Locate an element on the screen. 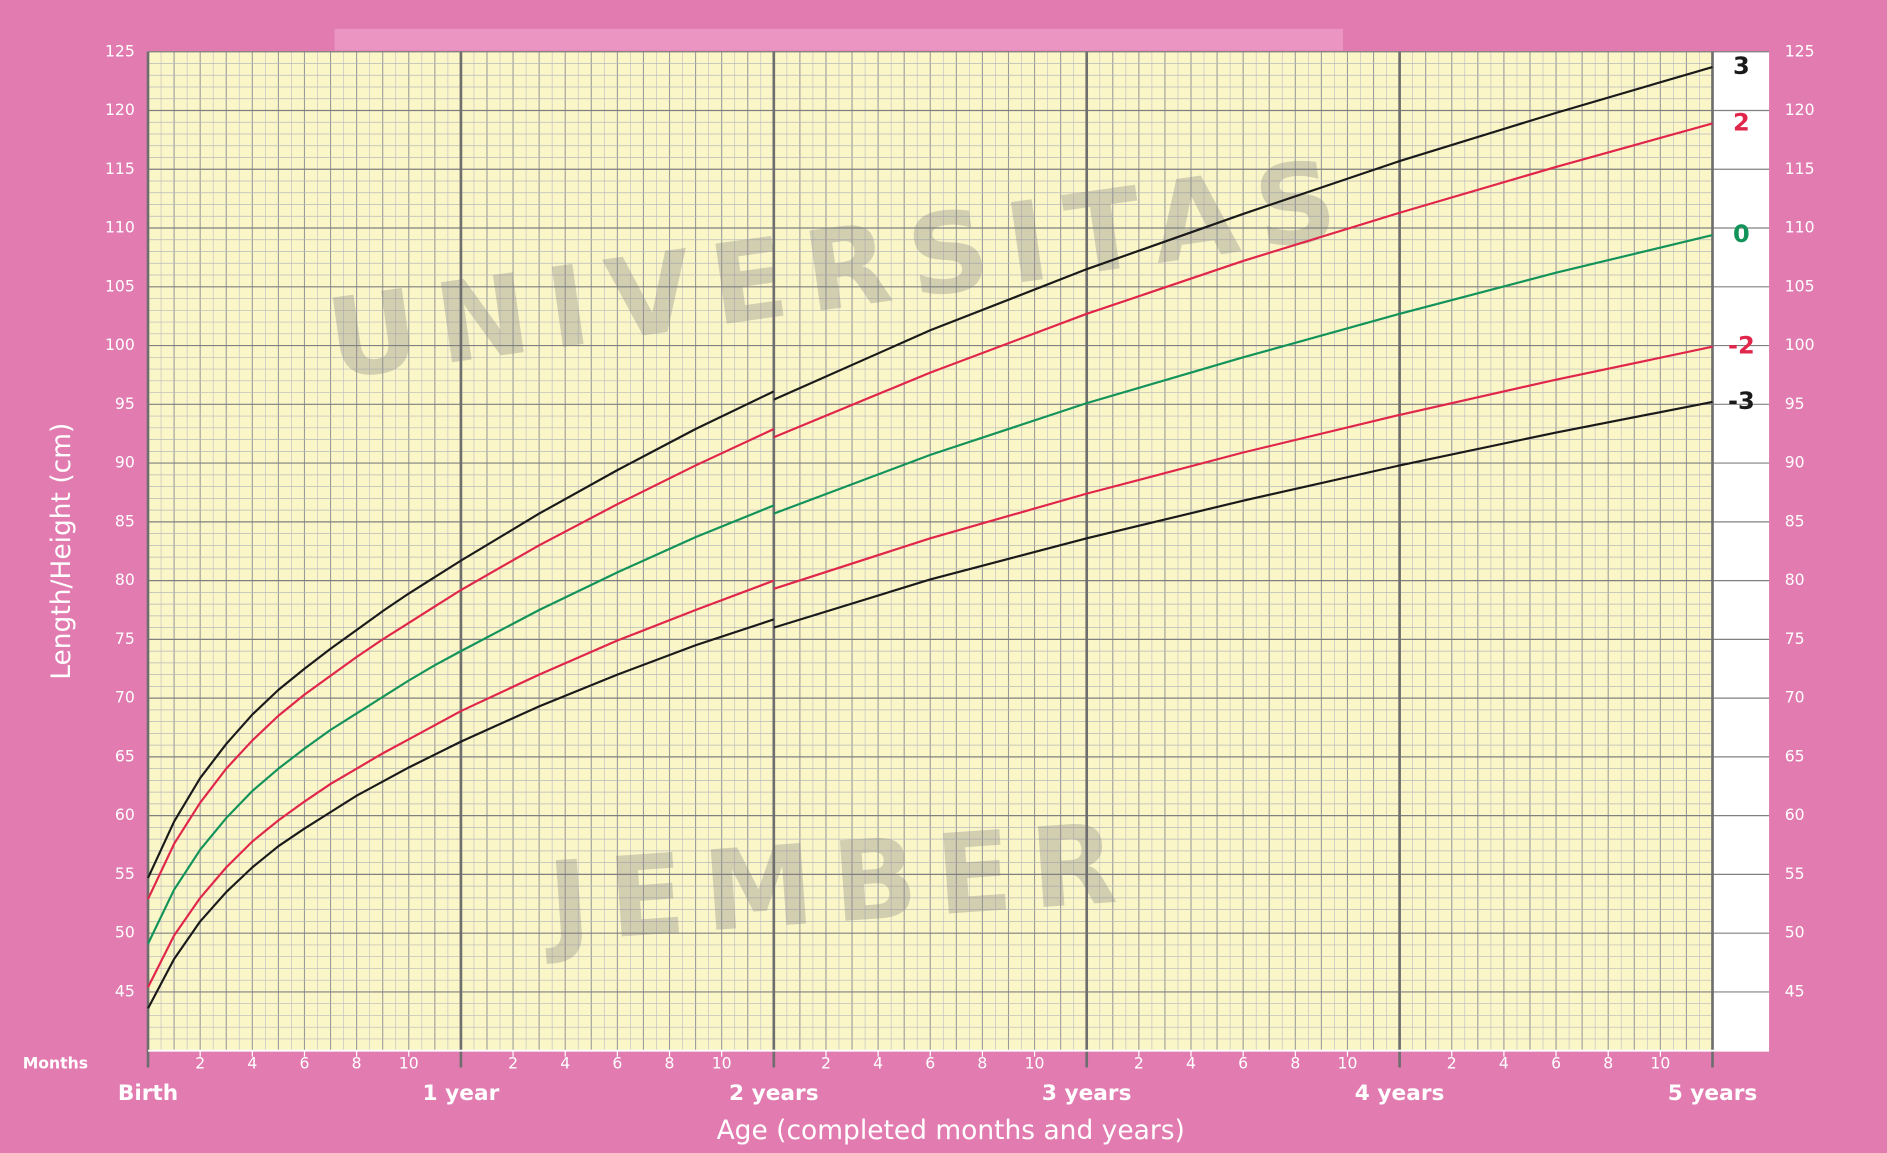  y-tick-label: 65 is located at coordinates (125, 755).